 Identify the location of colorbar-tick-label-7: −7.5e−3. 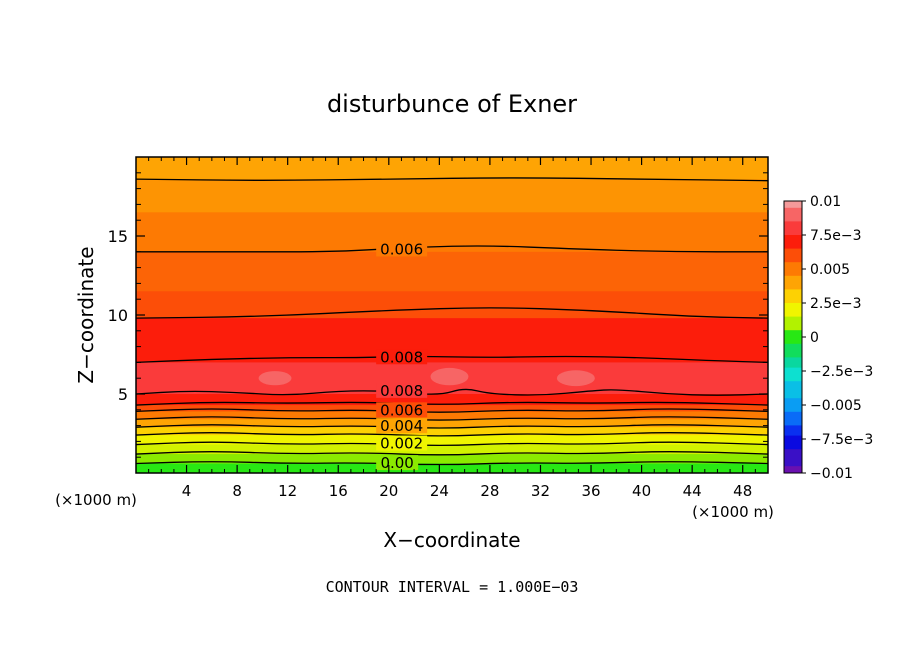
(841, 440).